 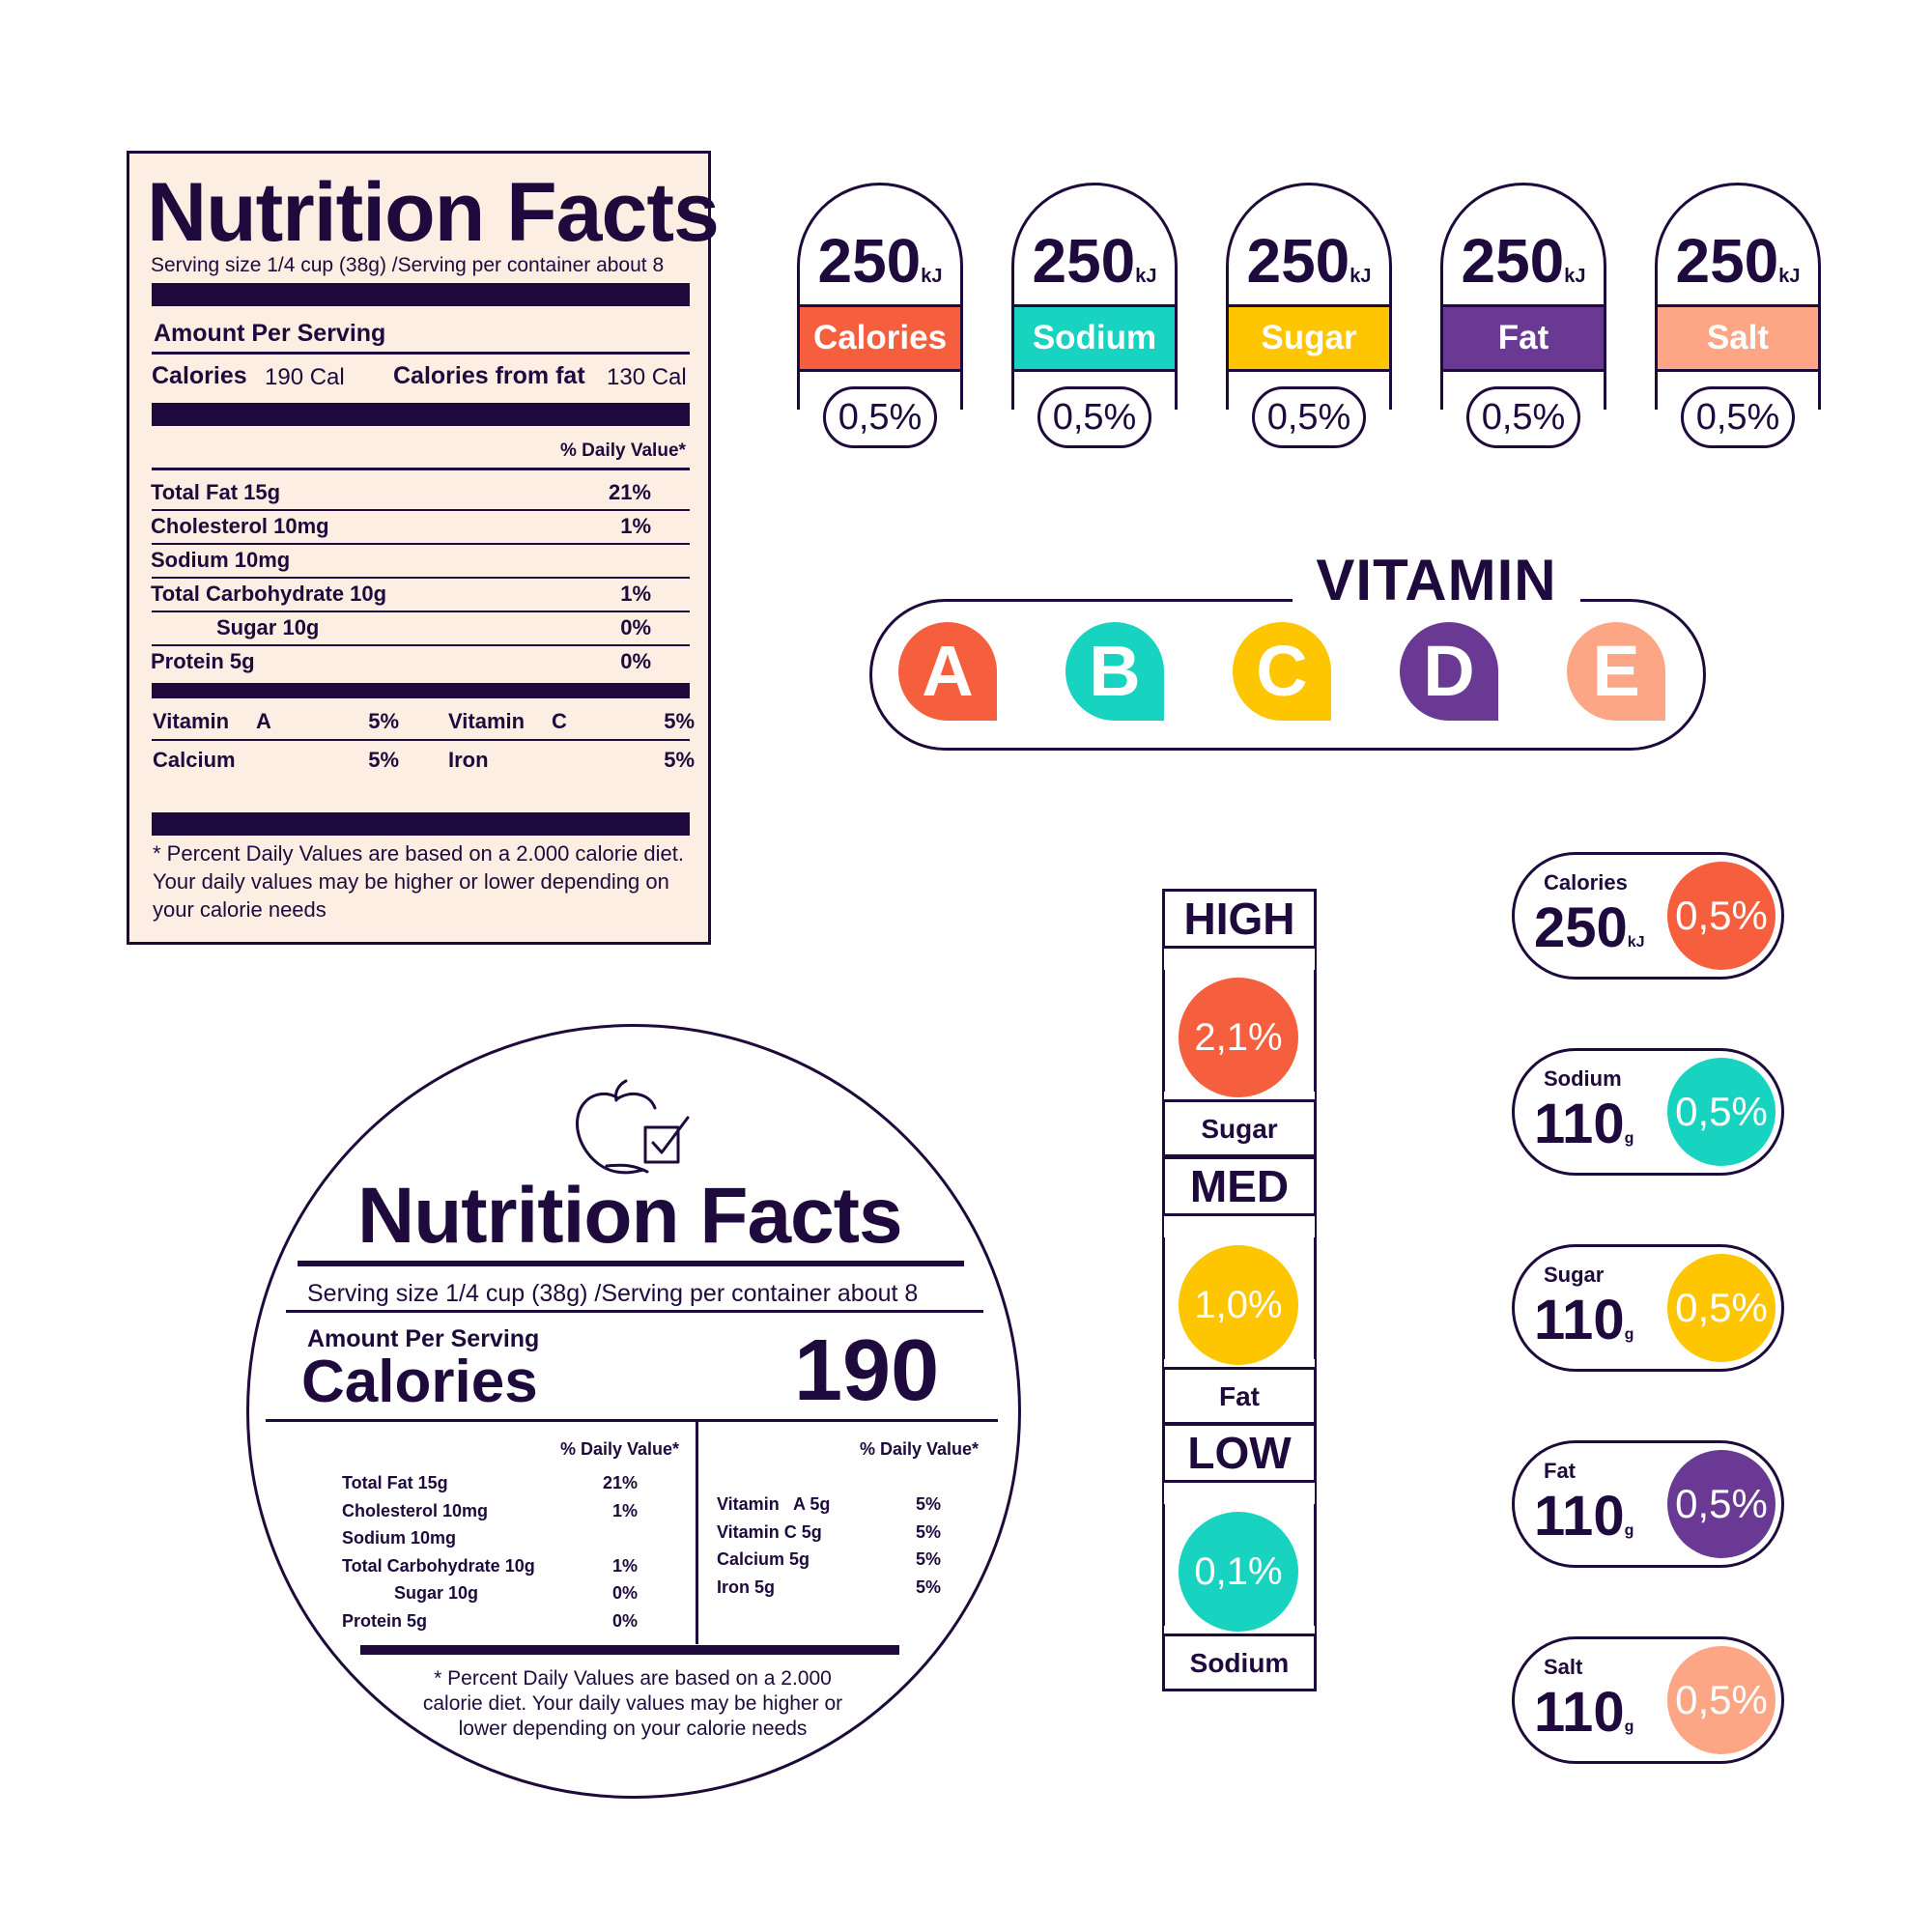 I want to click on round-nutrient-daily-value: 21%, so click(x=620, y=1482).